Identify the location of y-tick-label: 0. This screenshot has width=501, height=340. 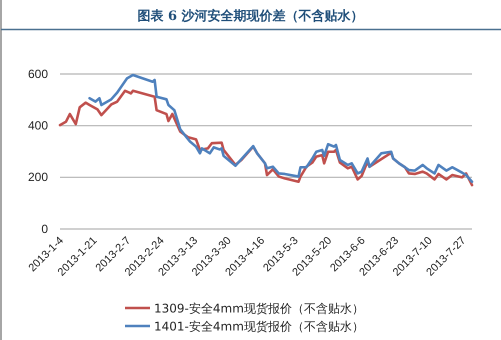
(44, 229).